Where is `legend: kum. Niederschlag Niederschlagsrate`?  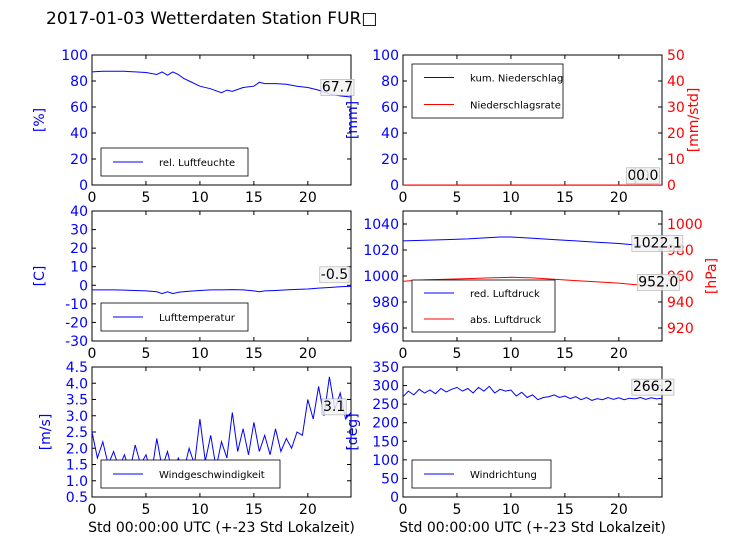
legend: kum. Niederschlag Niederschlagsrate is located at coordinates (487, 91).